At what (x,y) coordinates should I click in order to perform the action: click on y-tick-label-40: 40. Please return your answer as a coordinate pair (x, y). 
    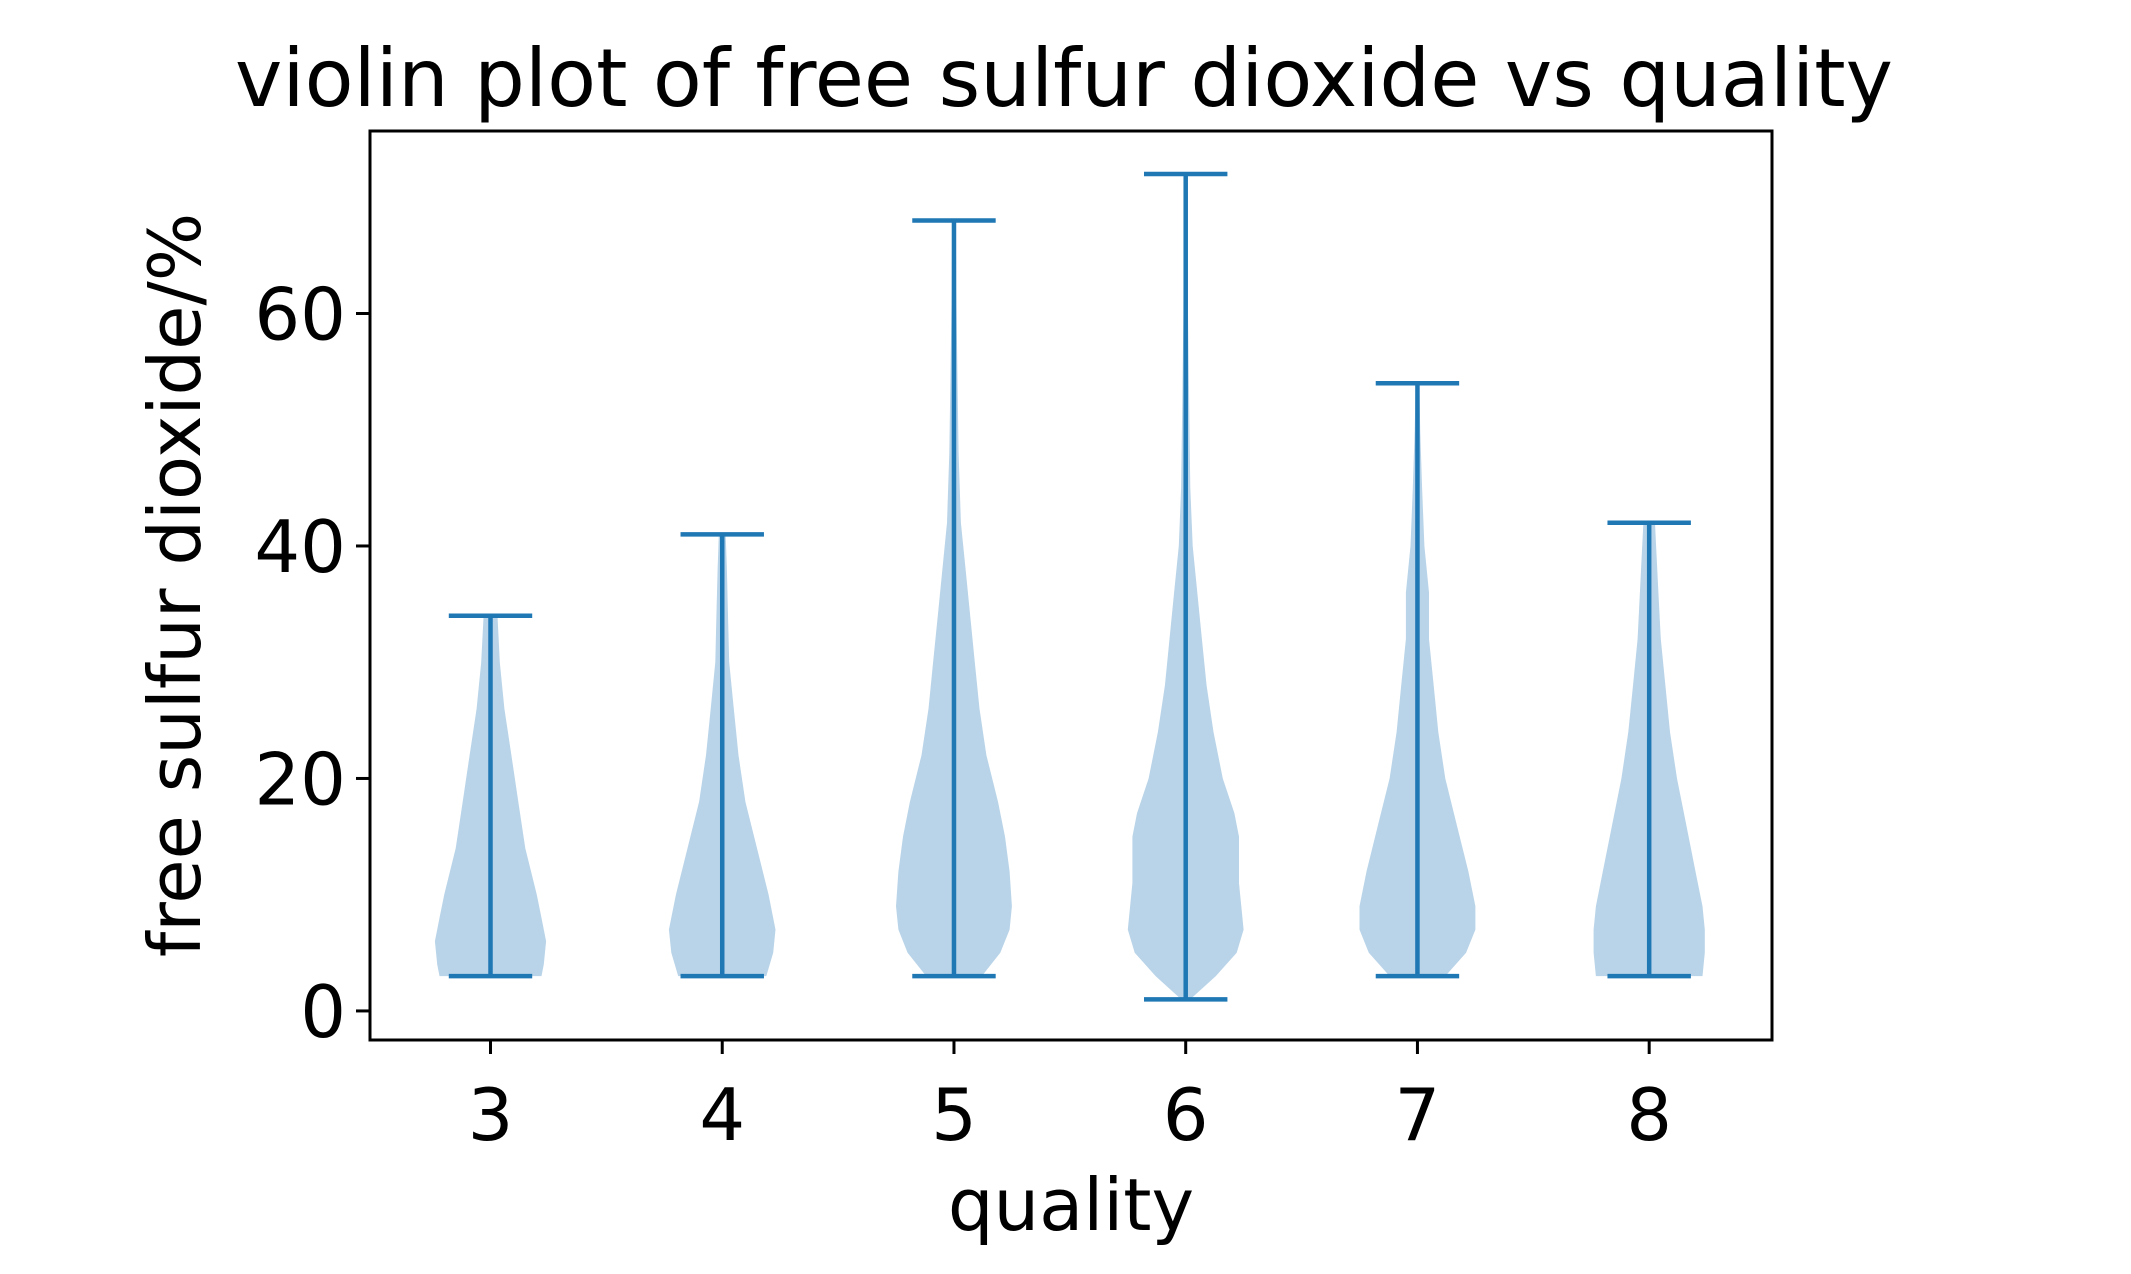
    Looking at the image, I should click on (300, 547).